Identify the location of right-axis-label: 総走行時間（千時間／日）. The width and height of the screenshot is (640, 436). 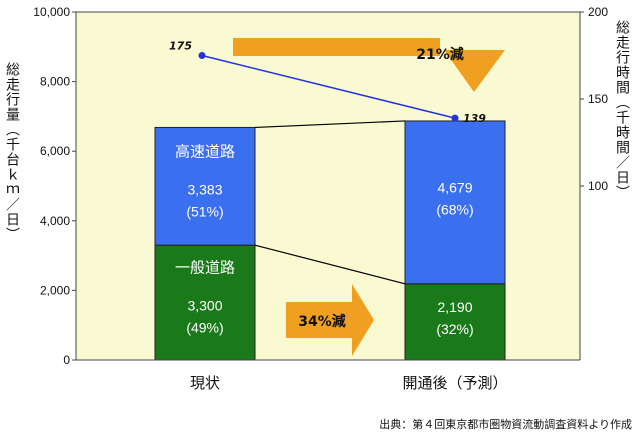
(622, 110).